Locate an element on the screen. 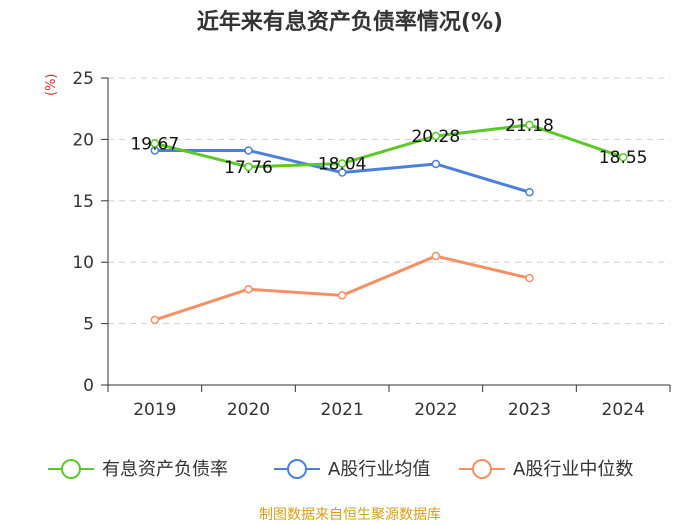 This screenshot has height=525, width=700. data-label: 19.67 is located at coordinates (154, 144).